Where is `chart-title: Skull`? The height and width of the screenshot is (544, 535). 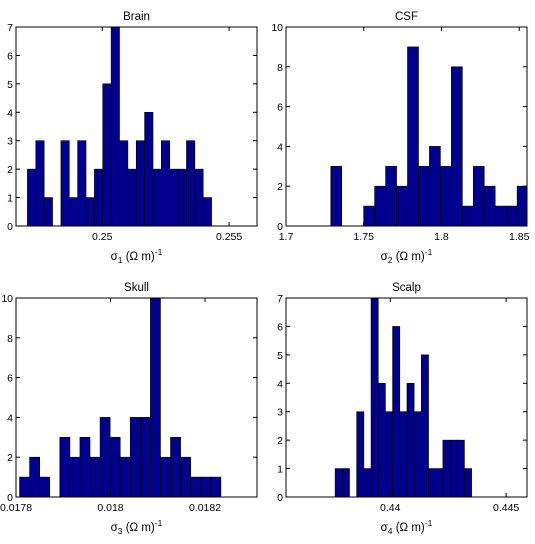
chart-title: Skull is located at coordinates (136, 288).